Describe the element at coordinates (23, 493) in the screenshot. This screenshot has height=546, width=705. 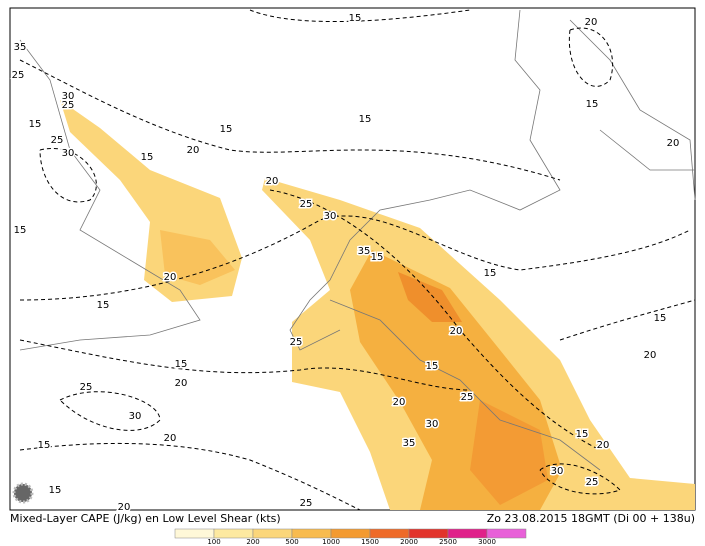
I see `logo-icon` at that location.